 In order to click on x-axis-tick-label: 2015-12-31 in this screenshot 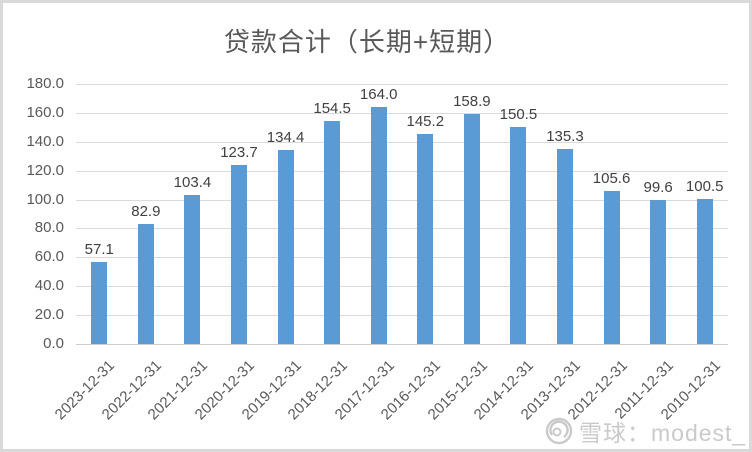, I will do `click(457, 390)`.